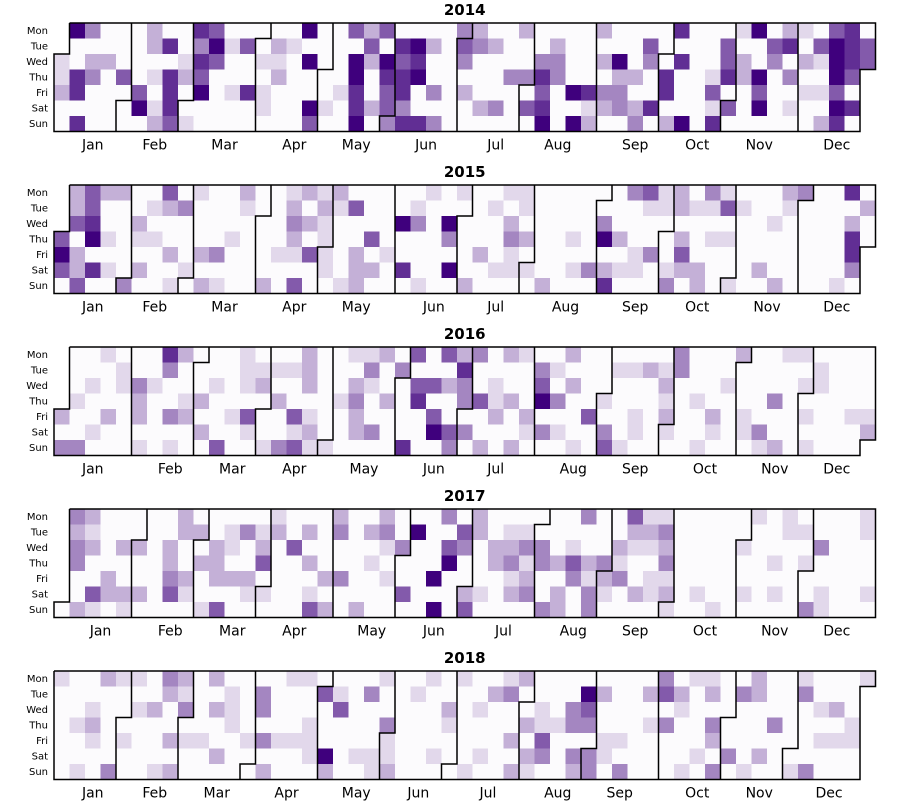 The height and width of the screenshot is (804, 897). Describe the element at coordinates (39, 371) in the screenshot. I see `day-label-tue: Tue` at that location.